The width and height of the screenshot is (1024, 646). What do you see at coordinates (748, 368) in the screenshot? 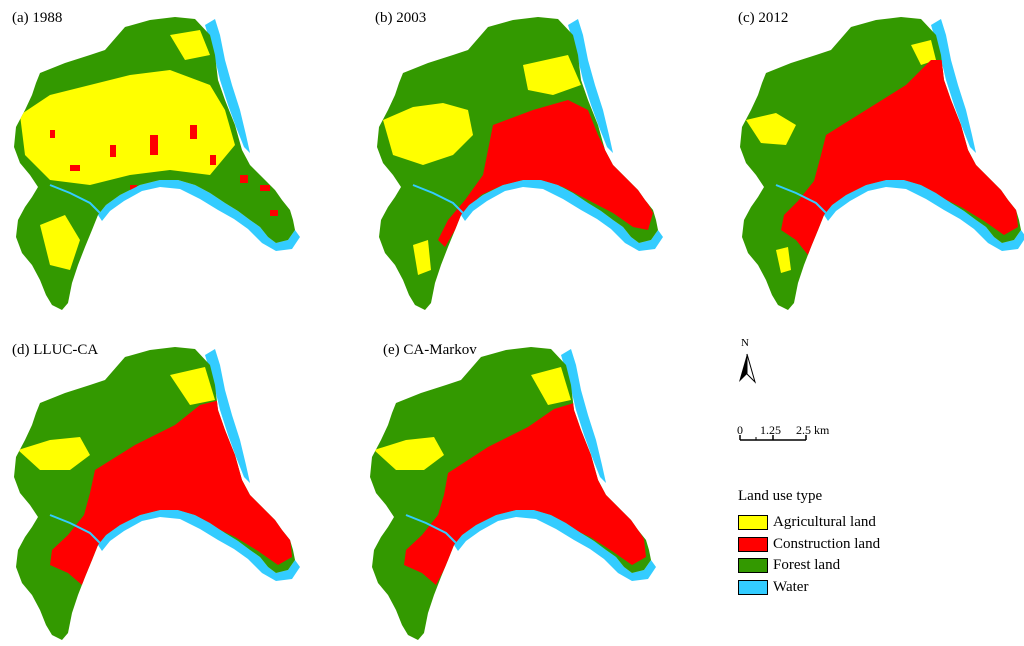
I see `north-arrow-icon` at bounding box center [748, 368].